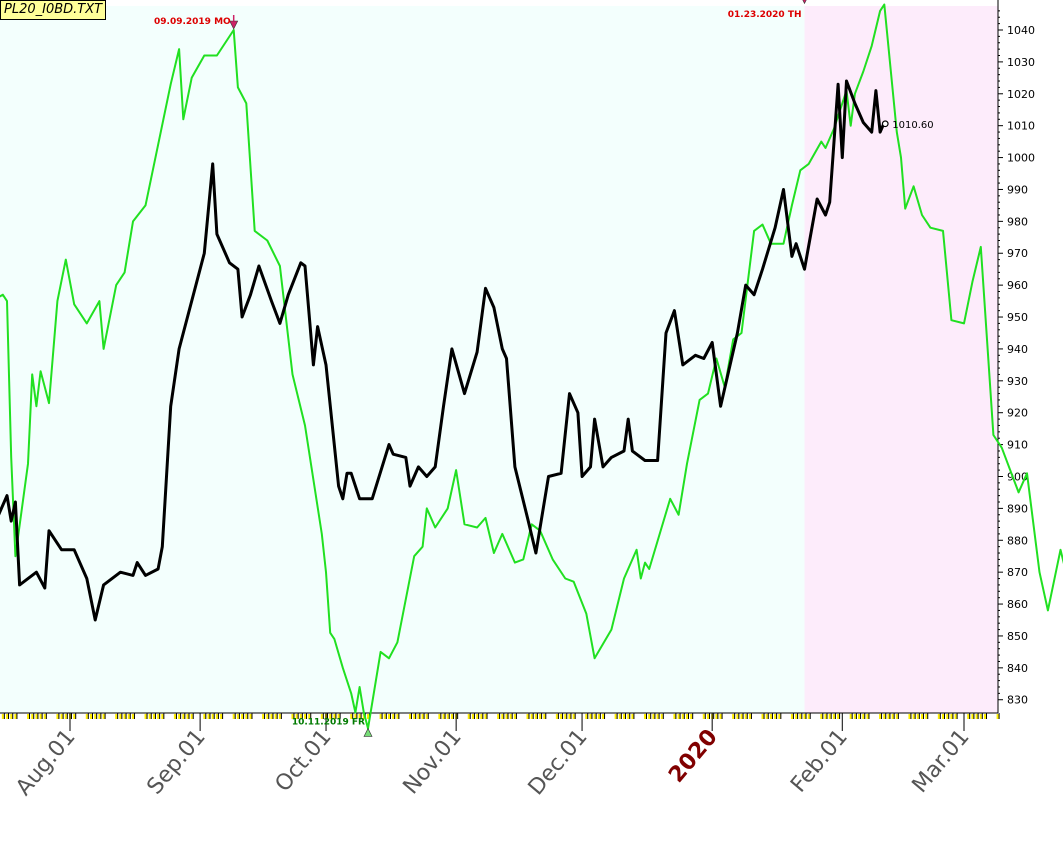  Describe the element at coordinates (1021, 62) in the screenshot. I see `y-tick-label: 1030` at that location.